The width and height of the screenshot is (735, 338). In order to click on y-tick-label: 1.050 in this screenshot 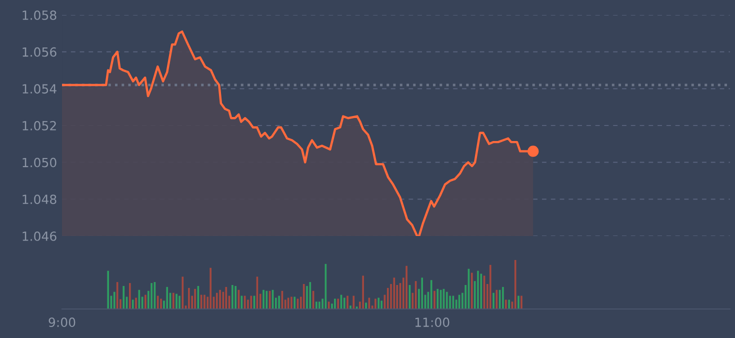, I will do `click(39, 163)`.